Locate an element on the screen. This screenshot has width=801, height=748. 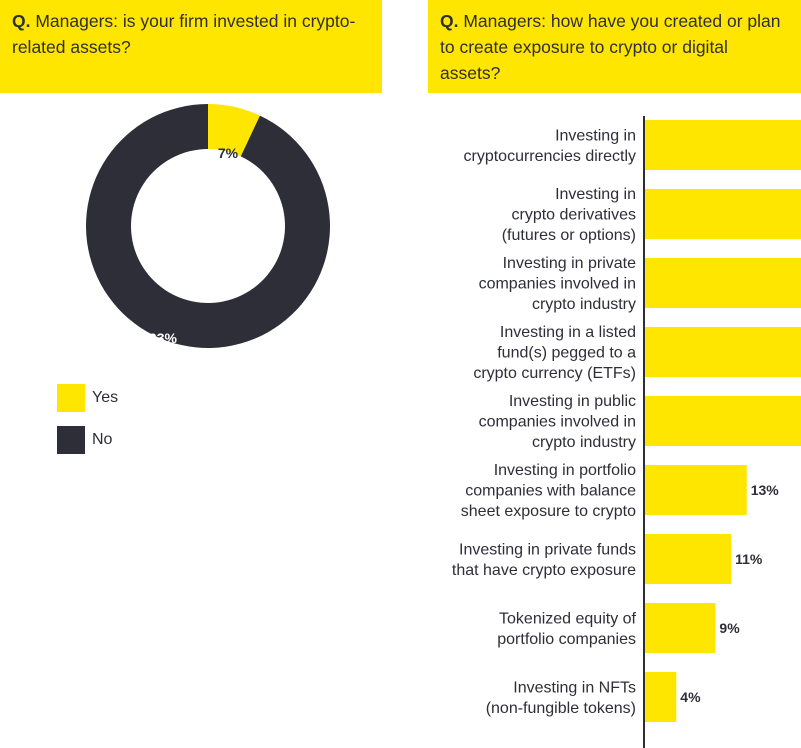
bar-category-line: portfolio companies is located at coordinates (566, 639).